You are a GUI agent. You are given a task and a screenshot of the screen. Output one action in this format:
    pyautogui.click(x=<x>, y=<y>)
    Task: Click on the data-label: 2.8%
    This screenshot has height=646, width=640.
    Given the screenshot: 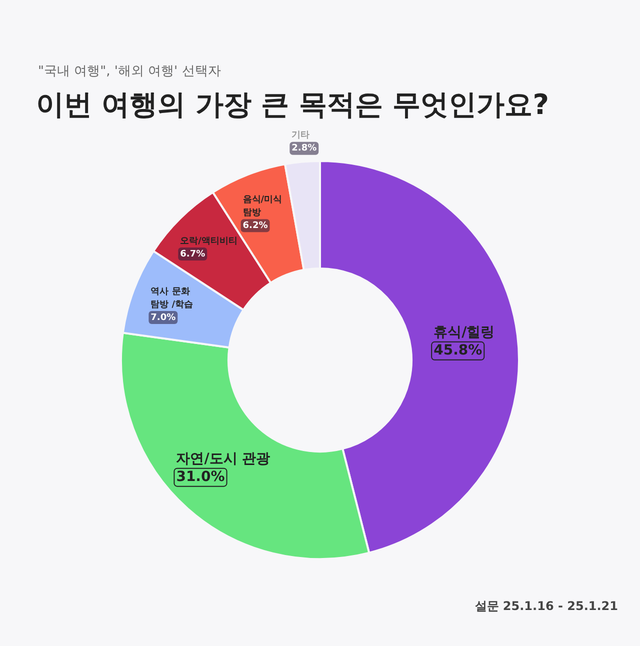 What is the action you would take?
    pyautogui.click(x=304, y=149)
    